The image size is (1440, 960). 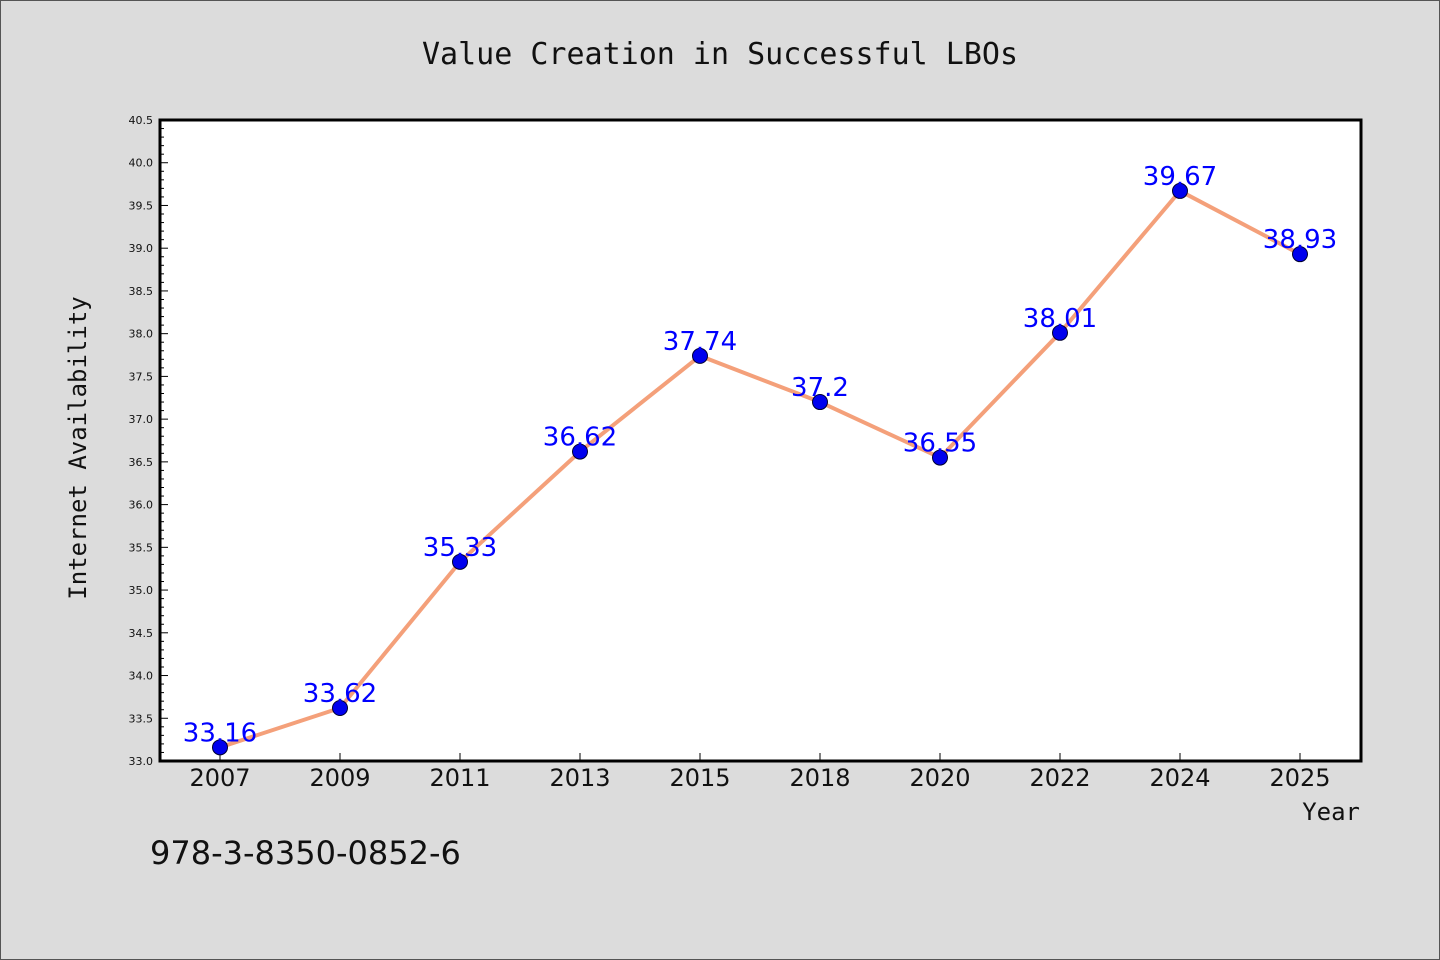 What do you see at coordinates (305, 853) in the screenshot?
I see `isbn-note: 978-3-8350-0852-6` at bounding box center [305, 853].